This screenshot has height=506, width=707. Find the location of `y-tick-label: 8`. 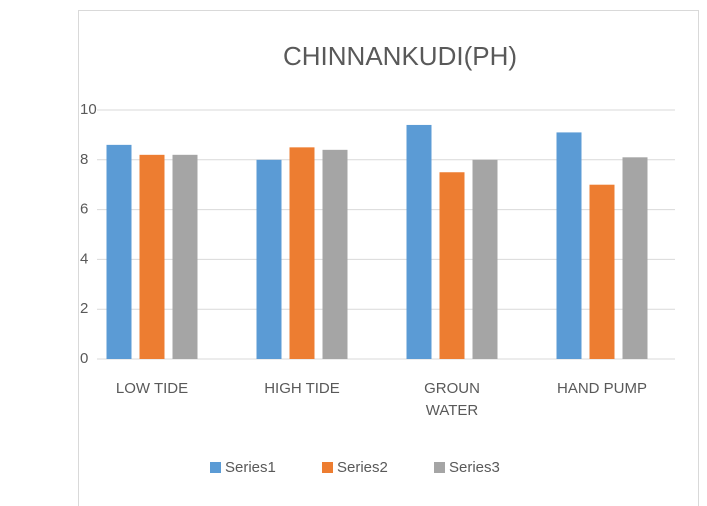

y-tick-label: 8 is located at coordinates (84, 159).